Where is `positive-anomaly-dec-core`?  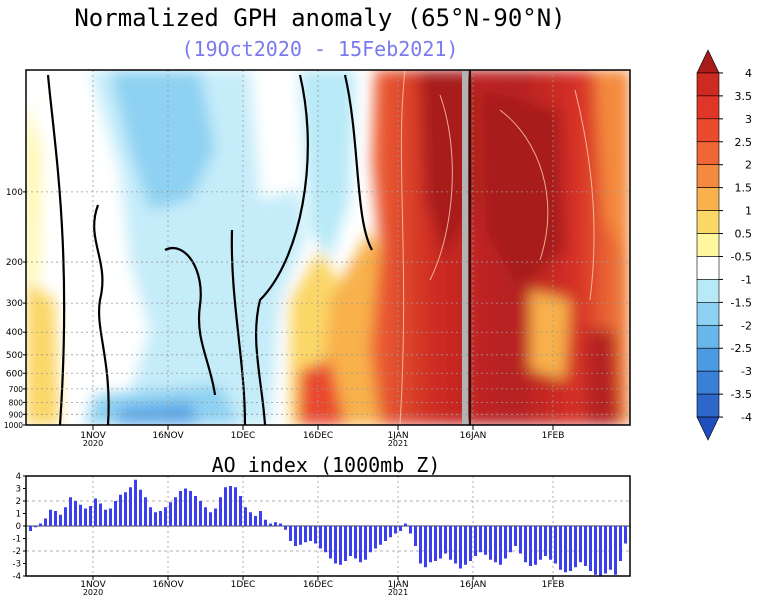 positive-anomaly-dec-core is located at coordinates (321, 392).